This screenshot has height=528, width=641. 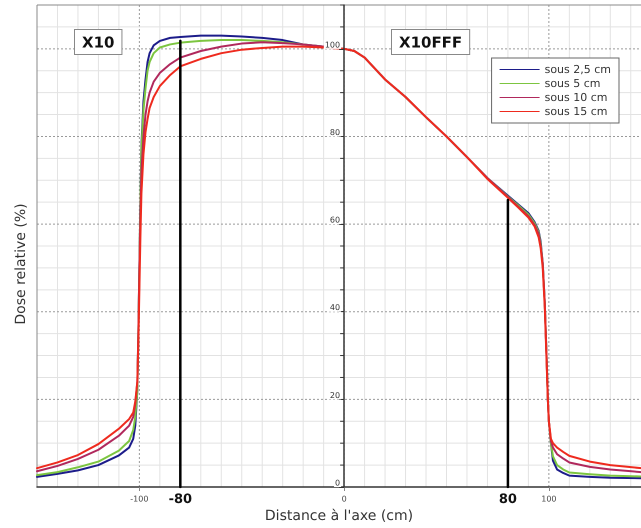 What do you see at coordinates (430, 43) in the screenshot?
I see `annotation: X10FFF` at bounding box center [430, 43].